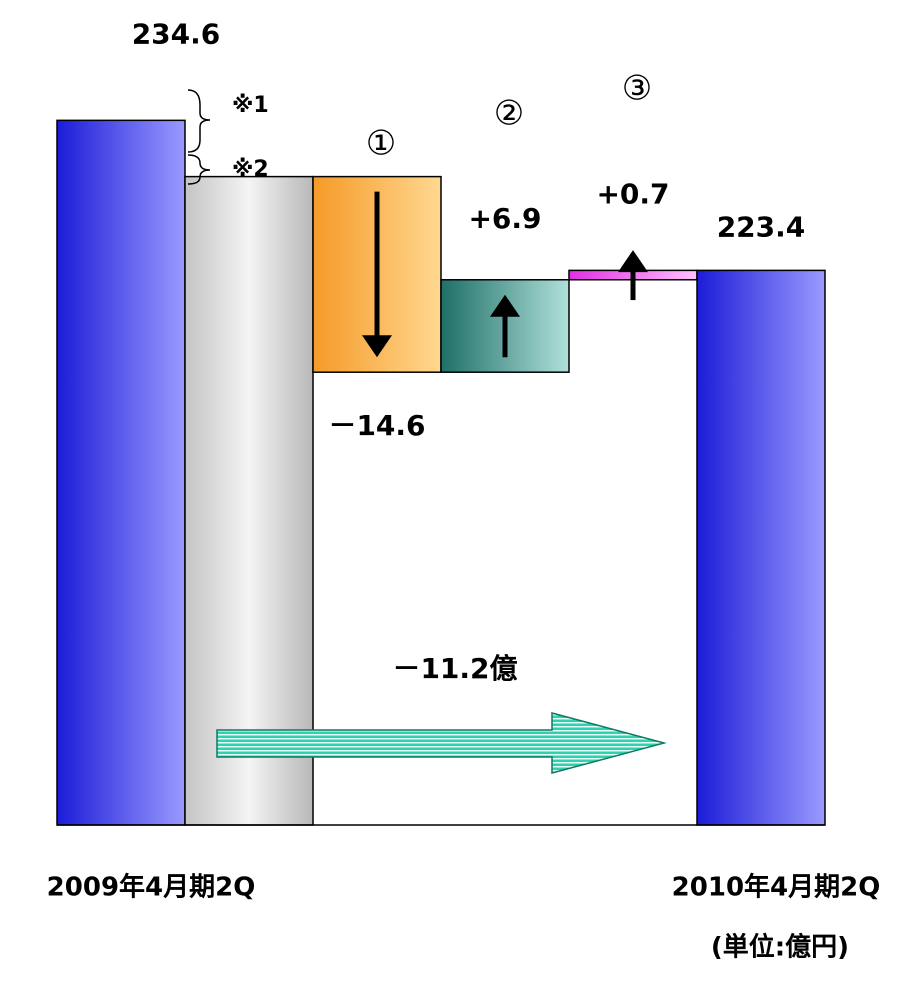  I want to click on value-label: 223.4, so click(761, 226).